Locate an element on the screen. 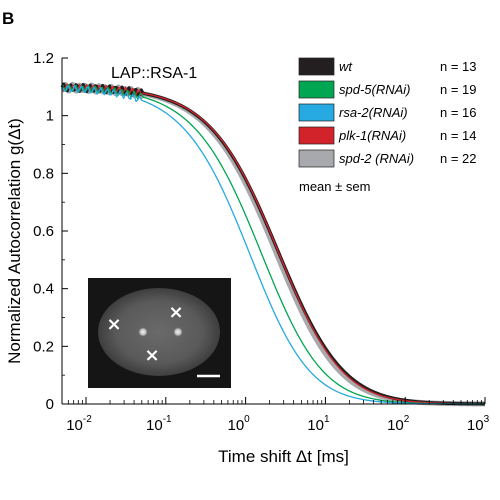 This screenshot has height=500, width=500. x-axis-title: Time shift Δt [ms] is located at coordinates (283, 456).